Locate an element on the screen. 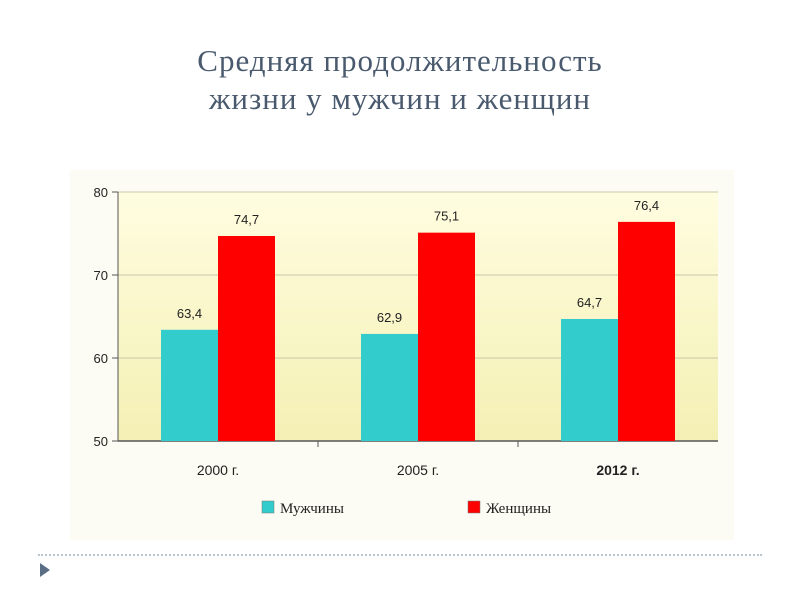 The image size is (800, 600). x-tick-label: 2000 г. is located at coordinates (218, 470).